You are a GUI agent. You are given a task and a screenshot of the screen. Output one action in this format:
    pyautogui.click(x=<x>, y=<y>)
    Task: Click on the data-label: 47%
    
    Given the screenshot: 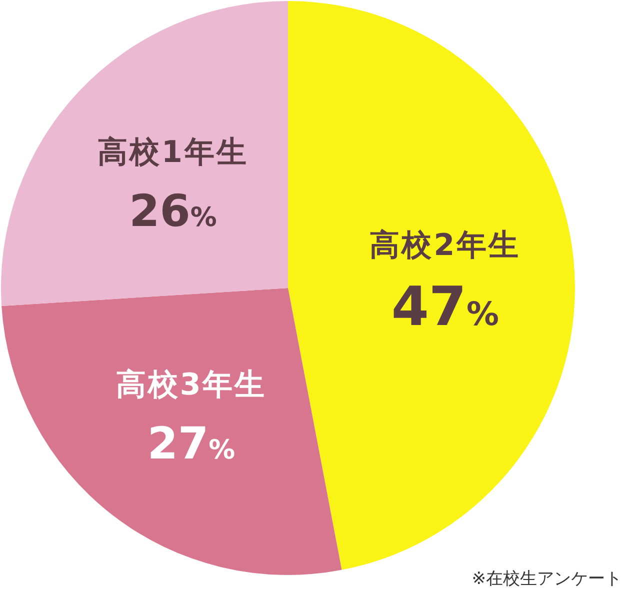 What is the action you would take?
    pyautogui.click(x=445, y=306)
    